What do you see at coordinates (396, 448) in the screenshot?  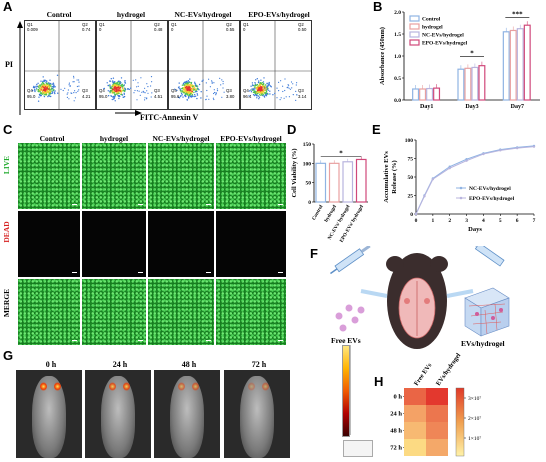 I see `h-row-label: 72 h` at bounding box center [396, 448].